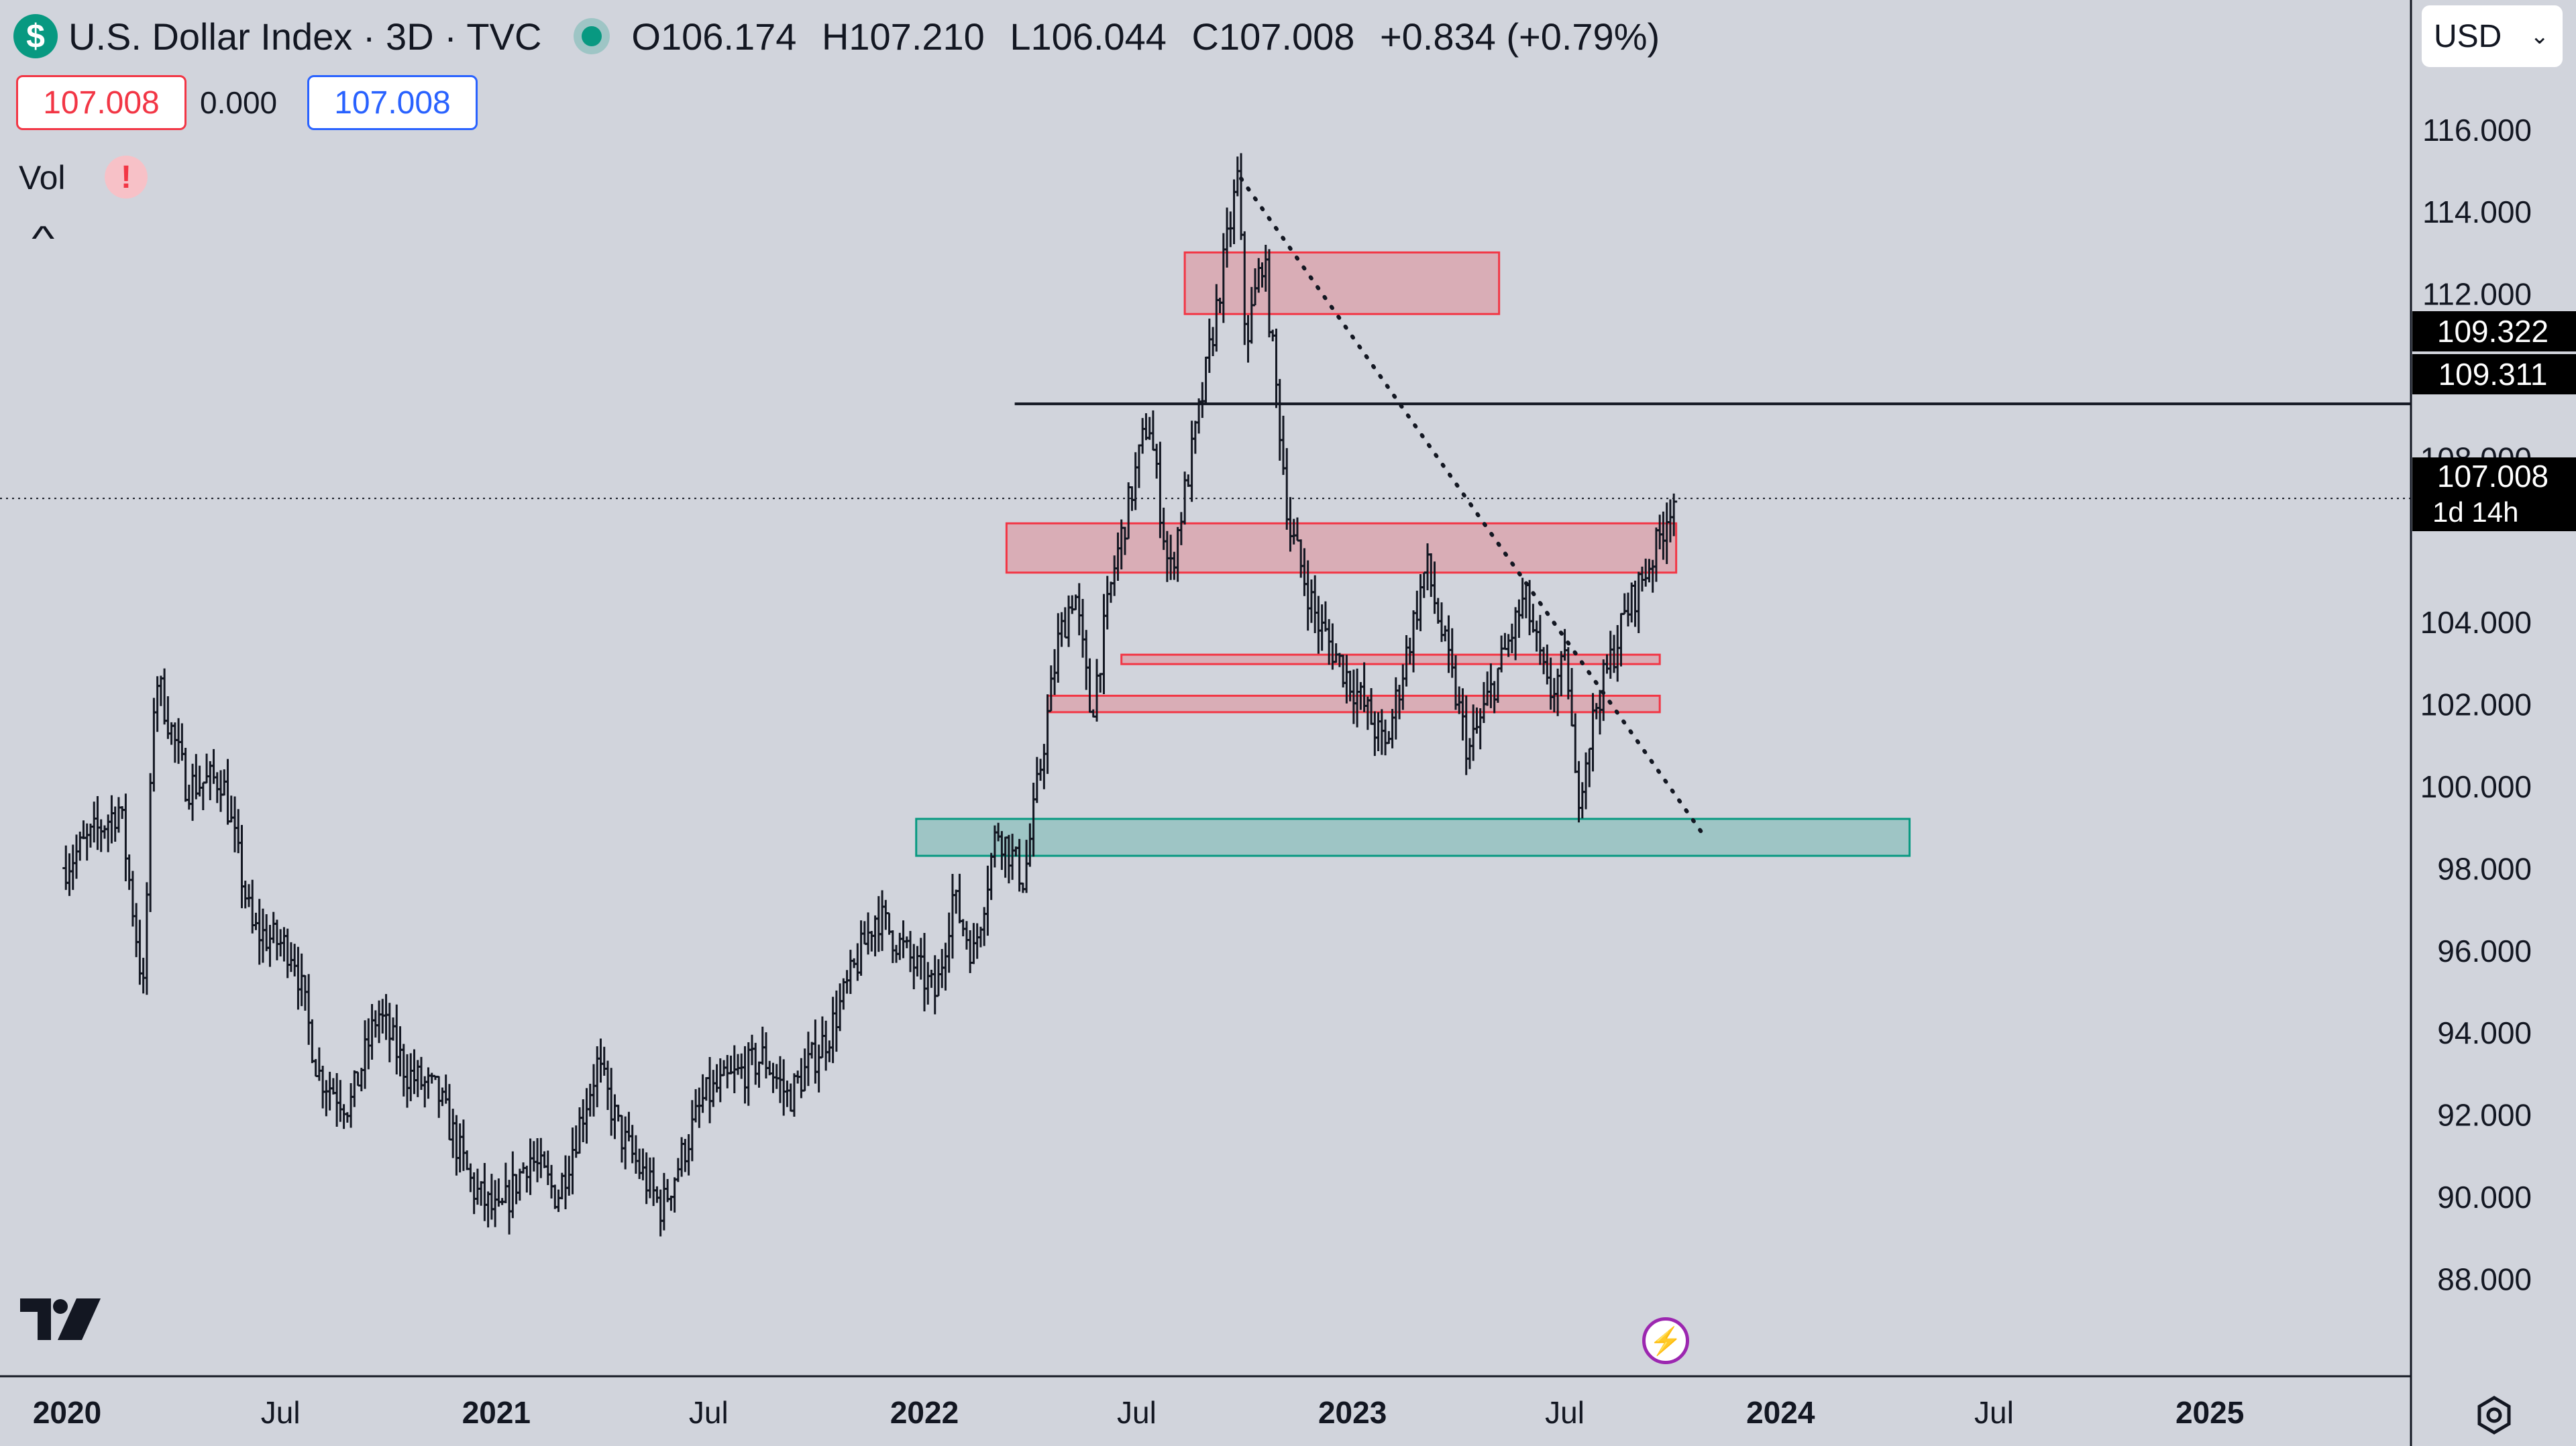 Image resolution: width=2576 pixels, height=1446 pixels. I want to click on tradingview-logo, so click(63, 1321).